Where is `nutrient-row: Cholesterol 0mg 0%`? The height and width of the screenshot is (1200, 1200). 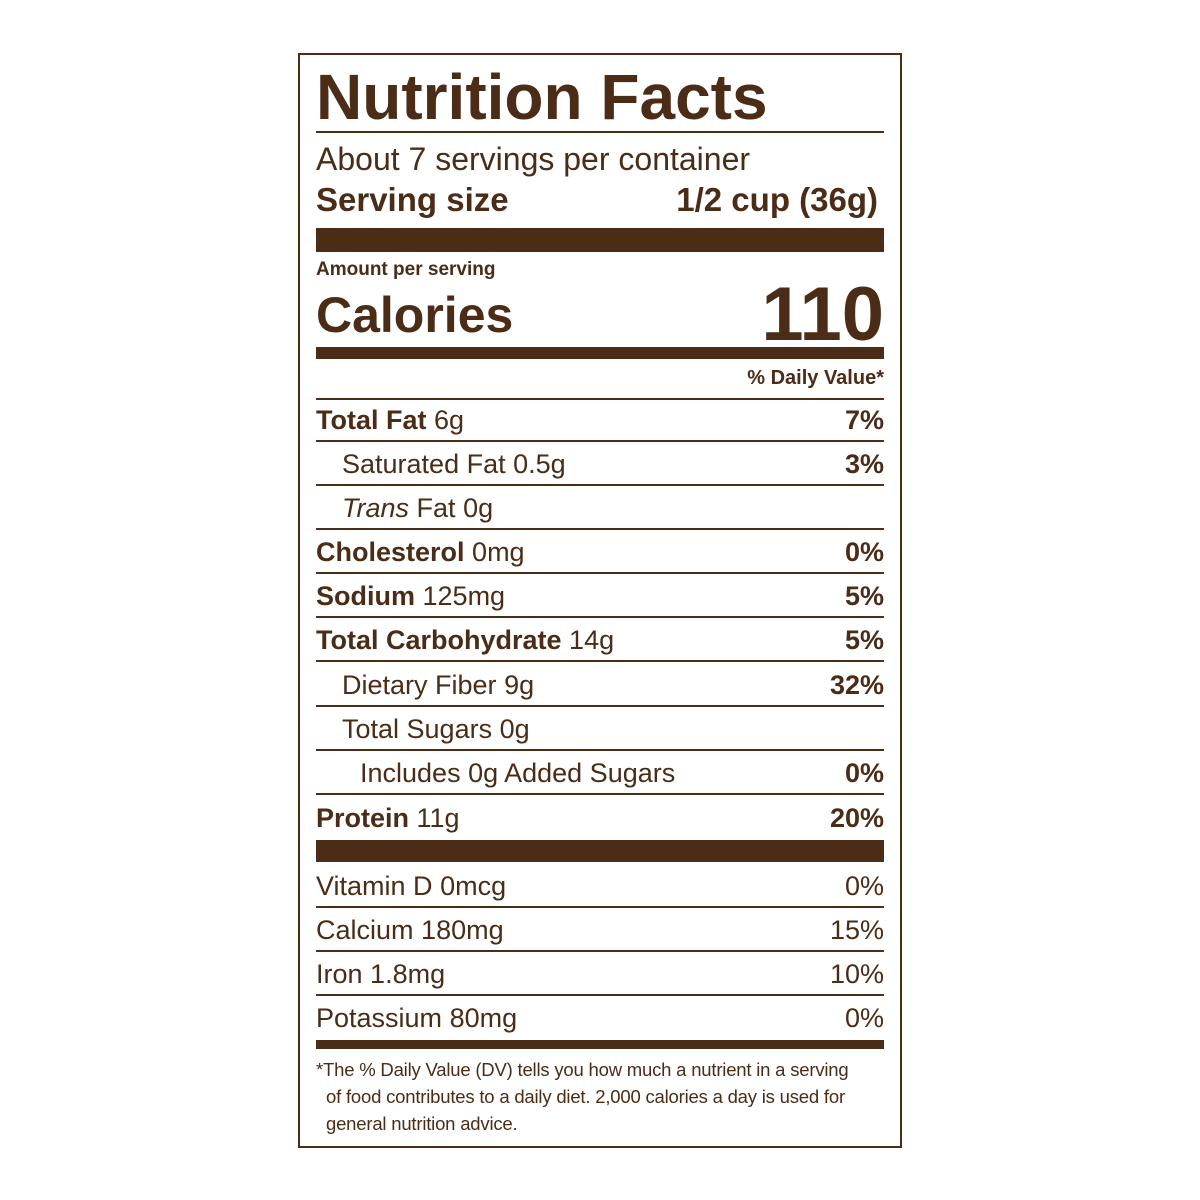 nutrient-row: Cholesterol 0mg 0% is located at coordinates (600, 552).